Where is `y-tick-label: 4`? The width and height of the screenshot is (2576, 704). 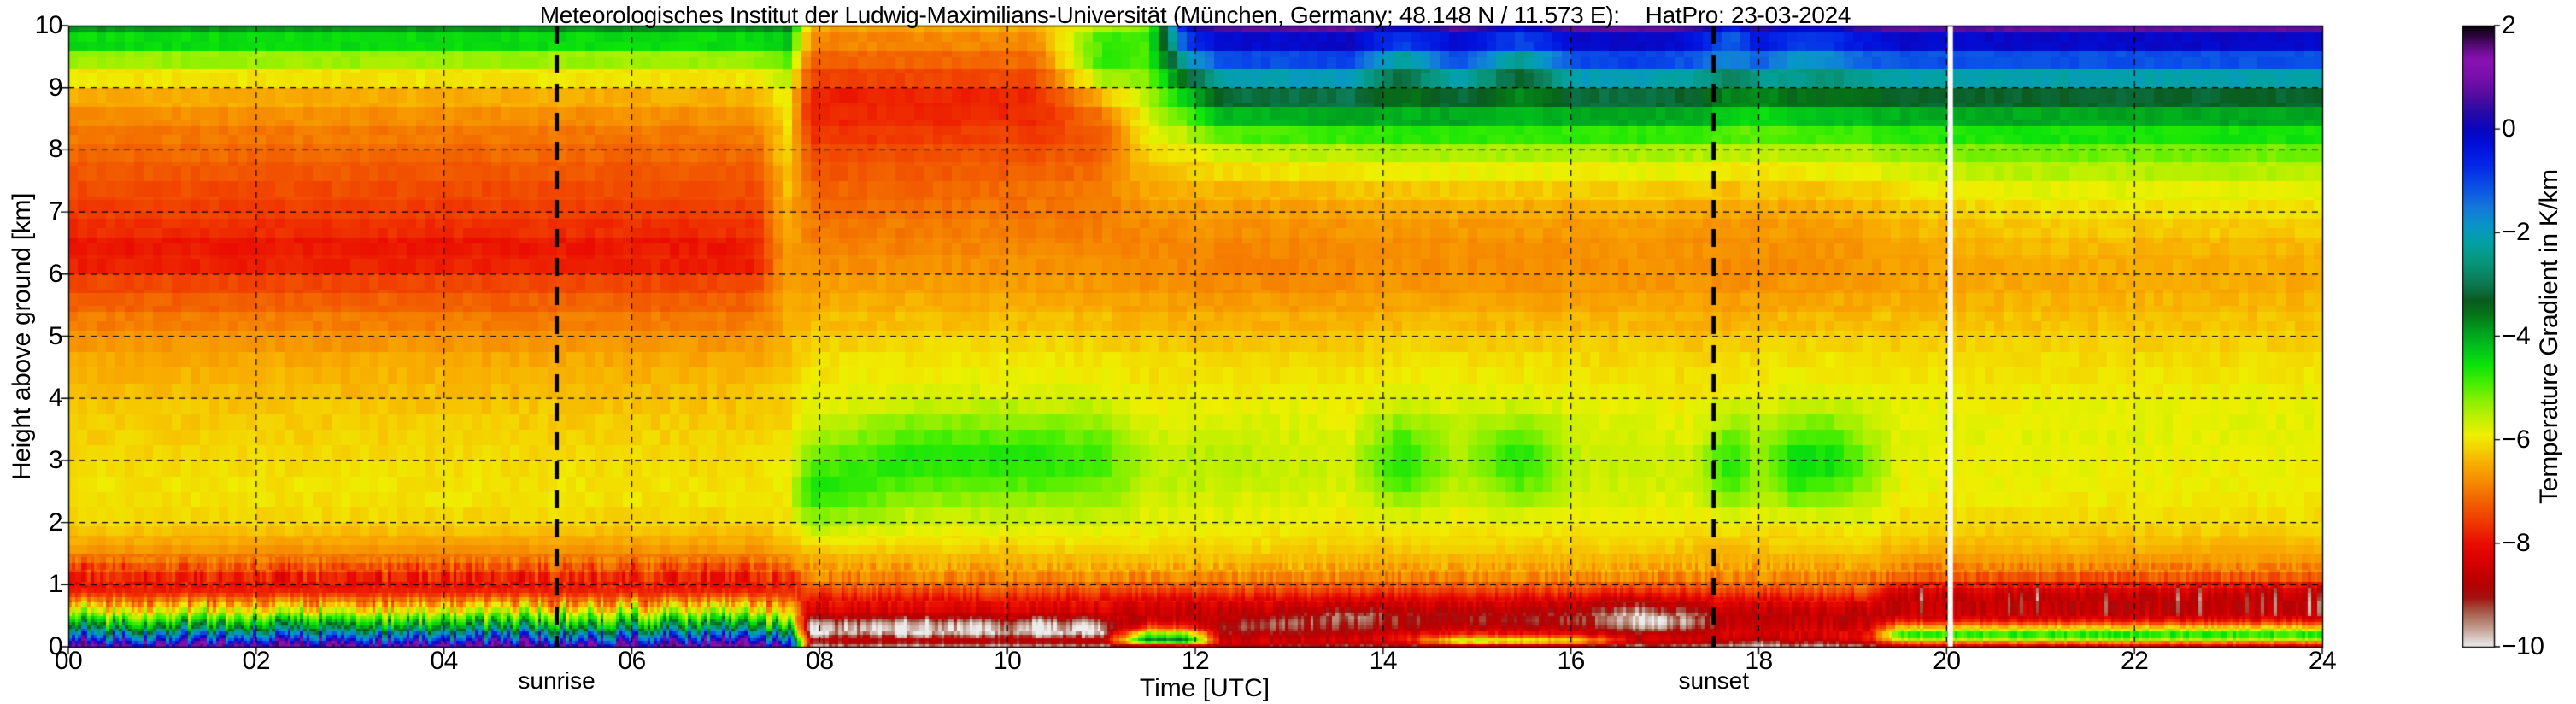 y-tick-label: 4 is located at coordinates (55, 398).